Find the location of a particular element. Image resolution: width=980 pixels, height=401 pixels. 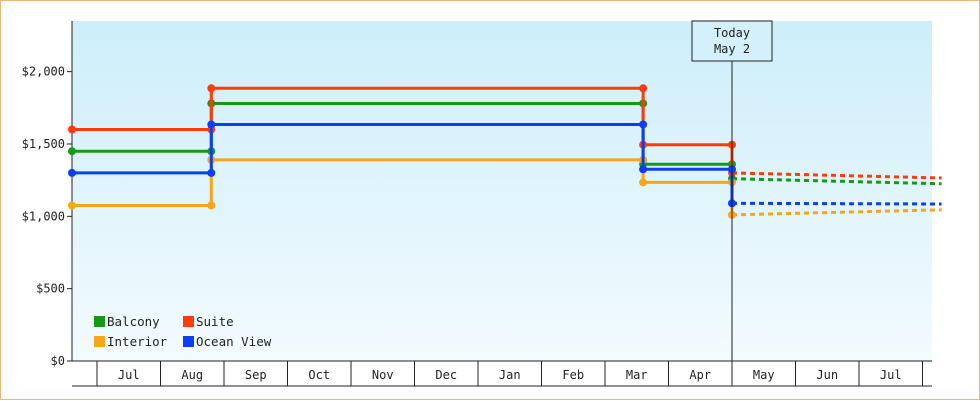

y-tick-label: $2,000 is located at coordinates (43, 72).